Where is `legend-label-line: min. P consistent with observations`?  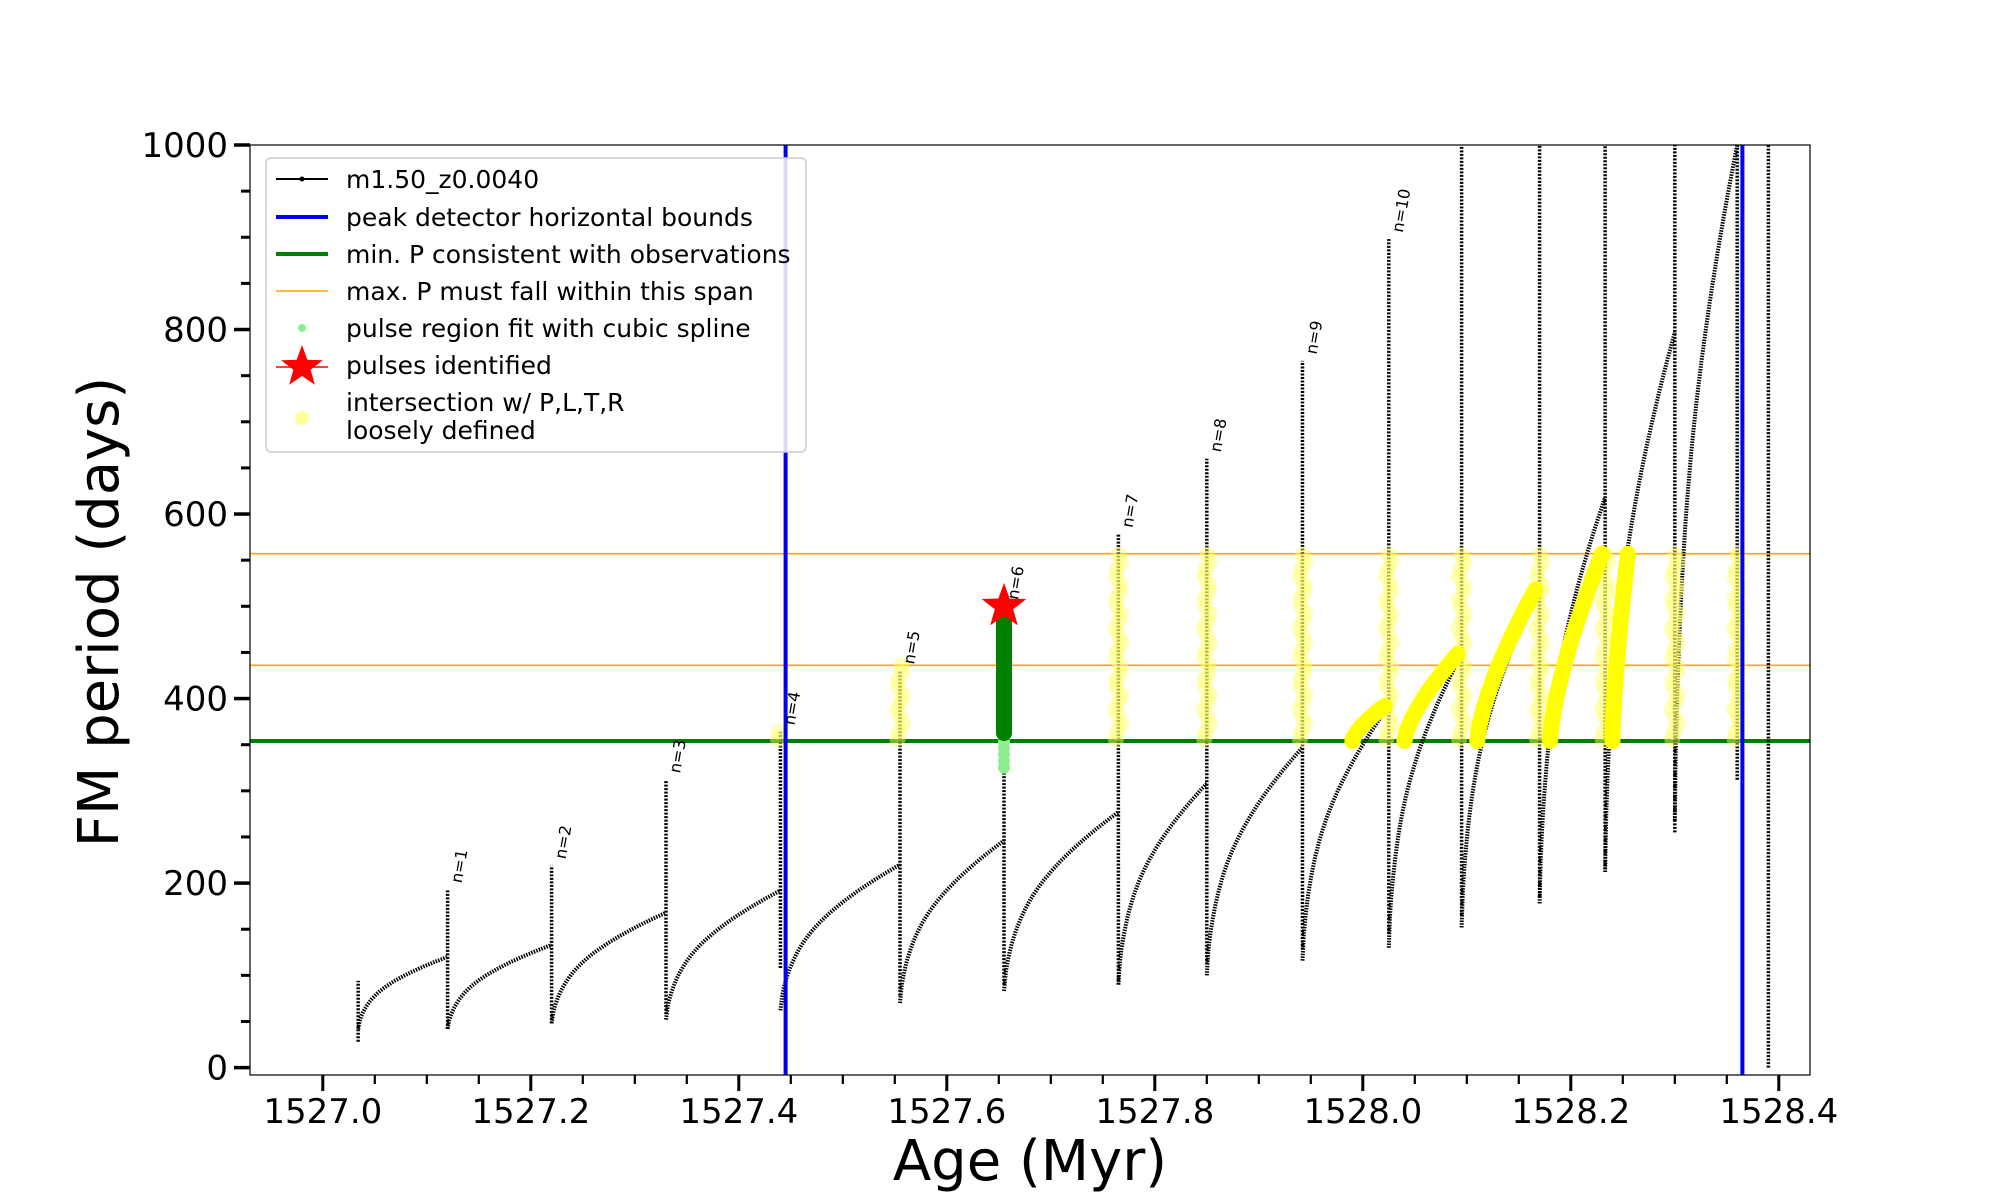 legend-label-line: min. P consistent with observations is located at coordinates (568, 254).